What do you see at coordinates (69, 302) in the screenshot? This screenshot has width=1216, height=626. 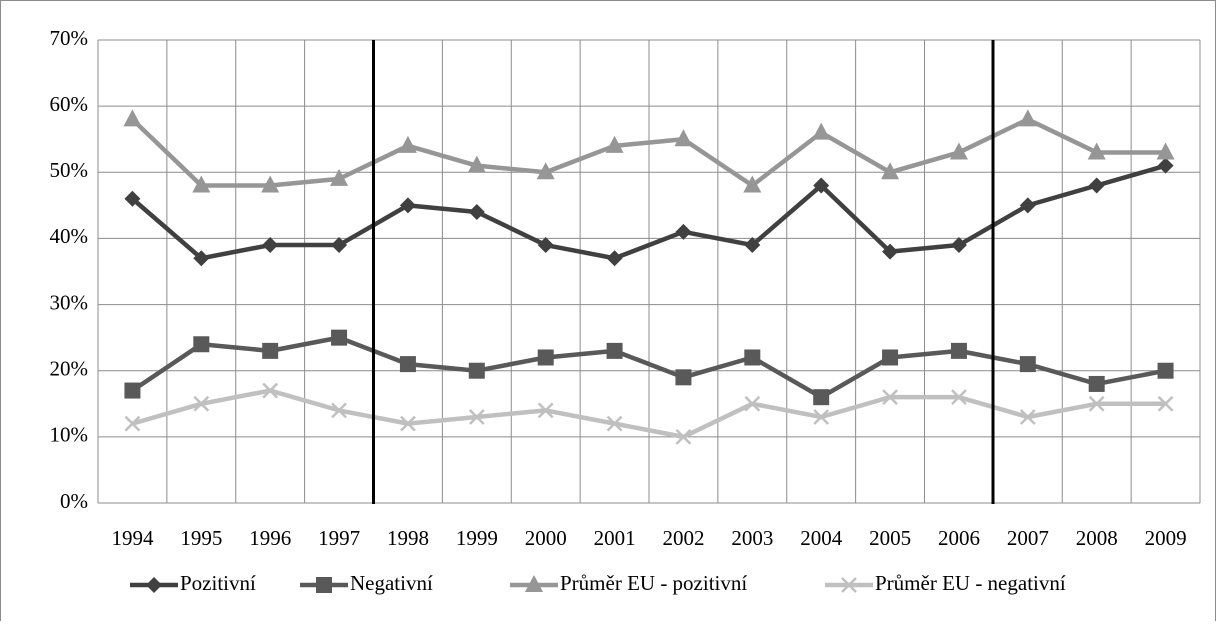 I see `y-tick-label: 30%` at bounding box center [69, 302].